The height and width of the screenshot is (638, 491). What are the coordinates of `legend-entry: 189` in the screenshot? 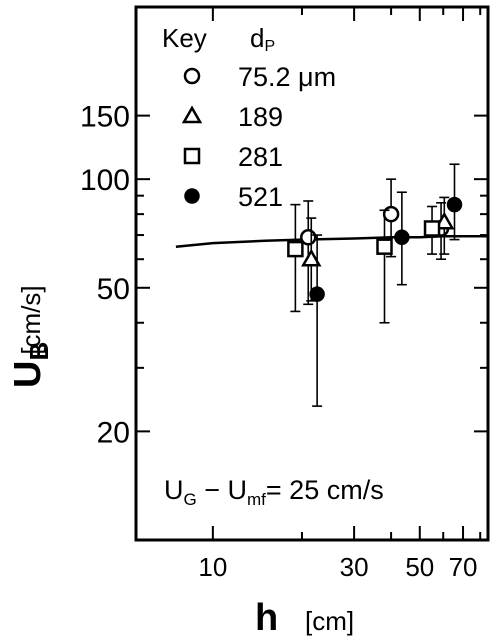 It's located at (232, 117).